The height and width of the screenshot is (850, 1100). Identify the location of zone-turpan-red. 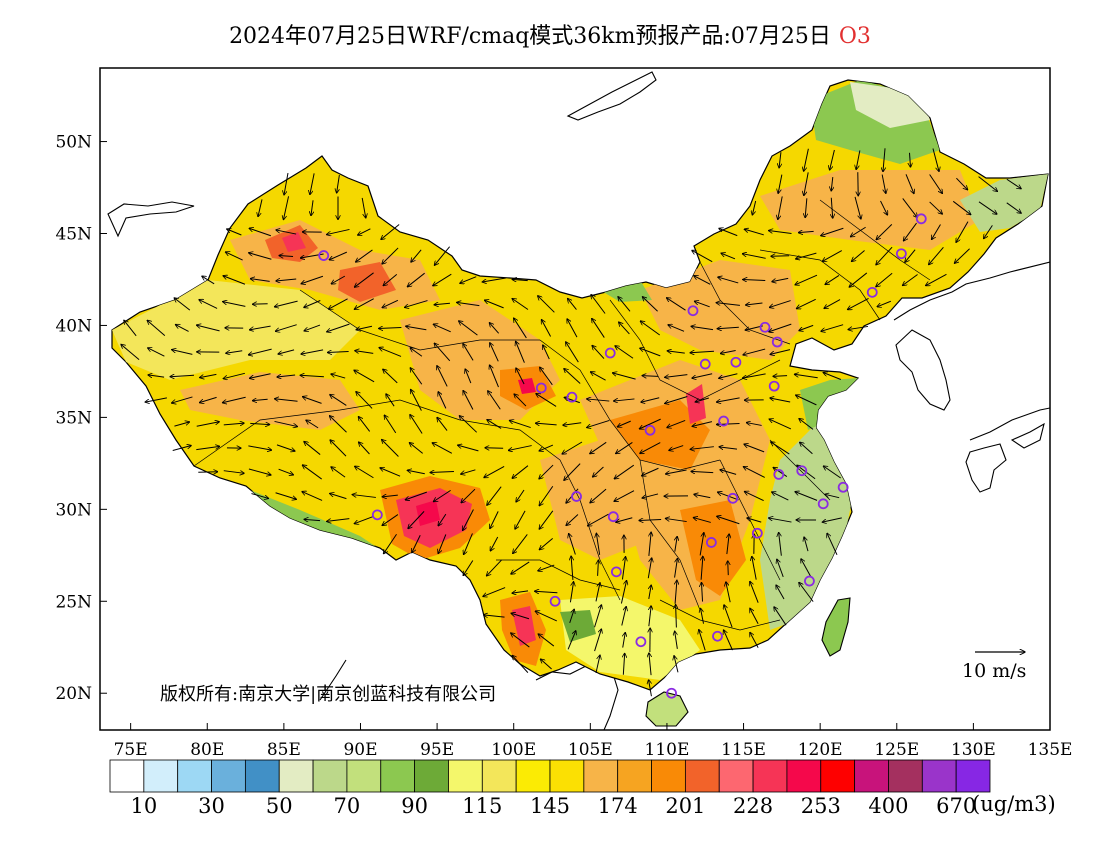
(367, 282).